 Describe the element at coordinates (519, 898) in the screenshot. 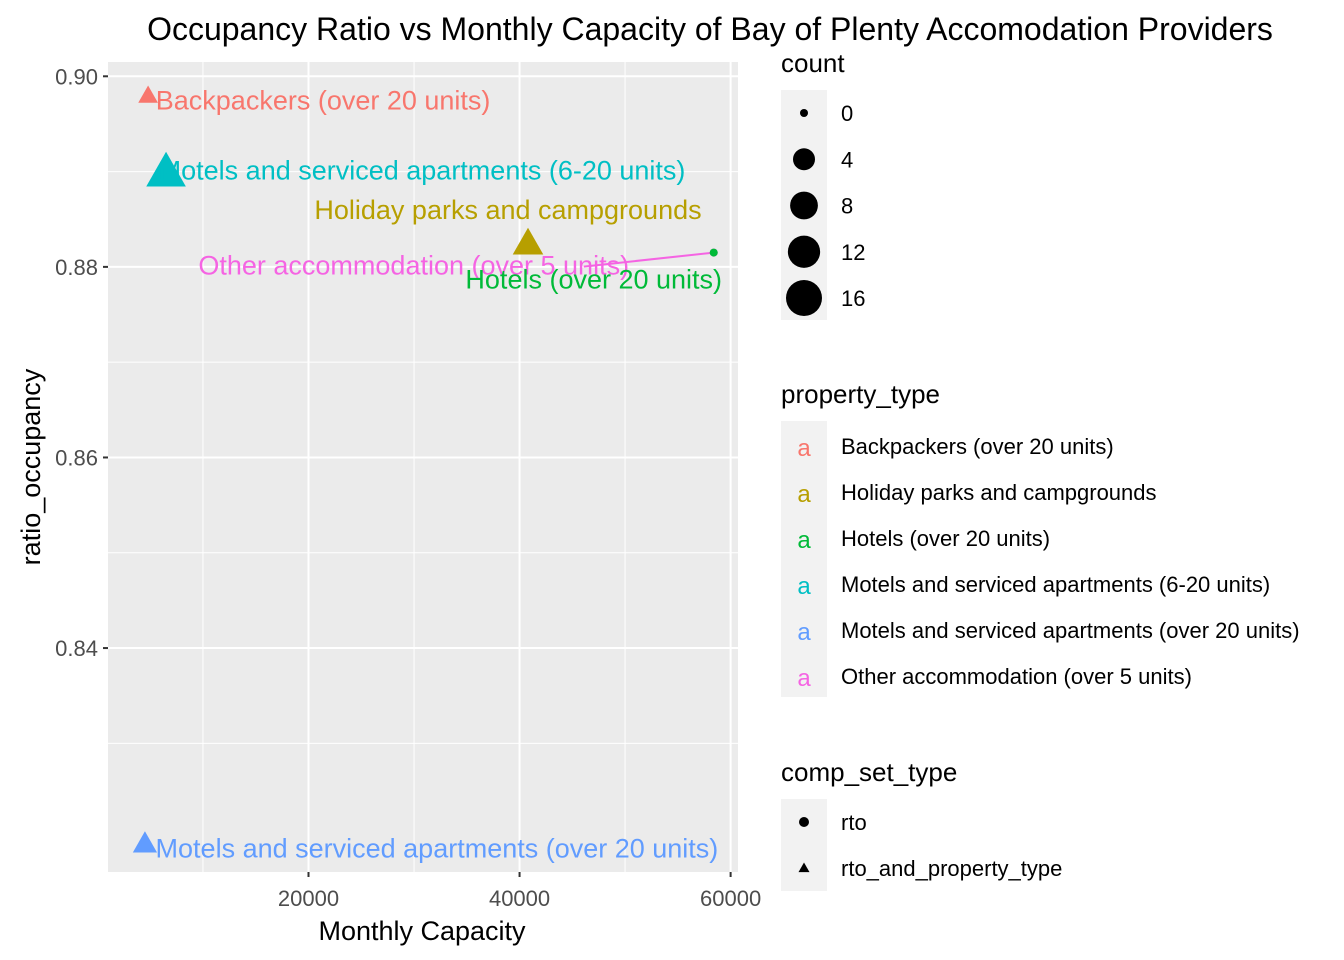

I see `x-tick-label: 40000` at that location.